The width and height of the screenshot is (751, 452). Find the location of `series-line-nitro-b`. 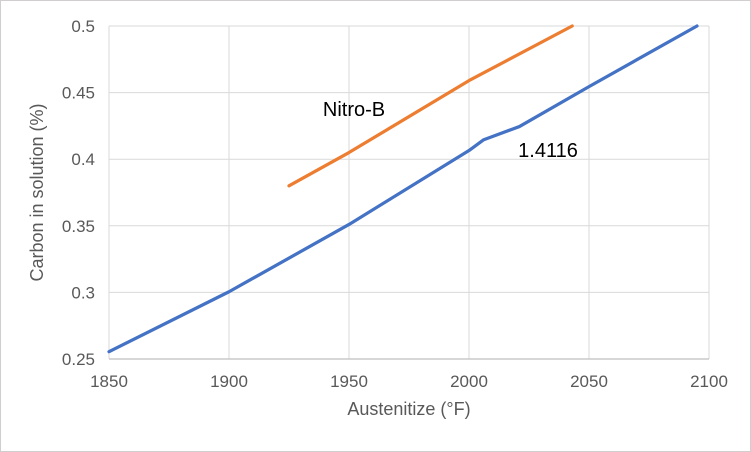

series-line-nitro-b is located at coordinates (430, 106).